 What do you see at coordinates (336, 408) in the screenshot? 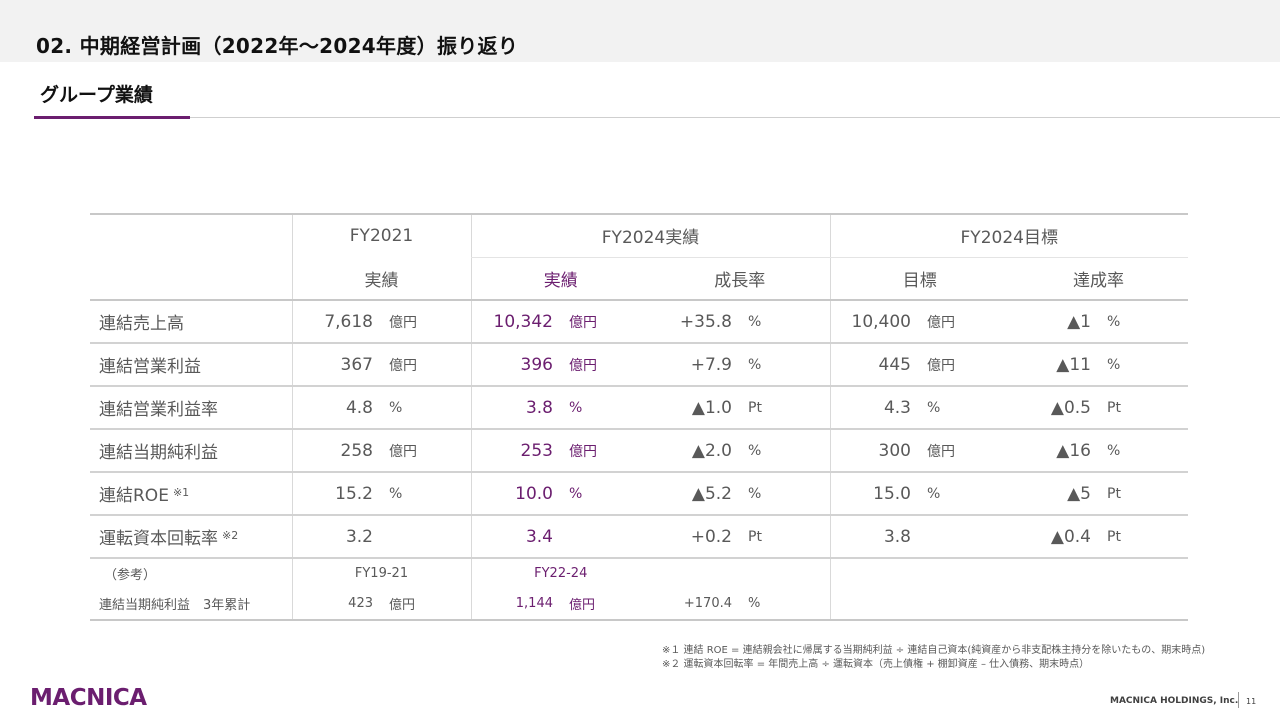
I see `fy2021-value: 4.8` at bounding box center [336, 408].